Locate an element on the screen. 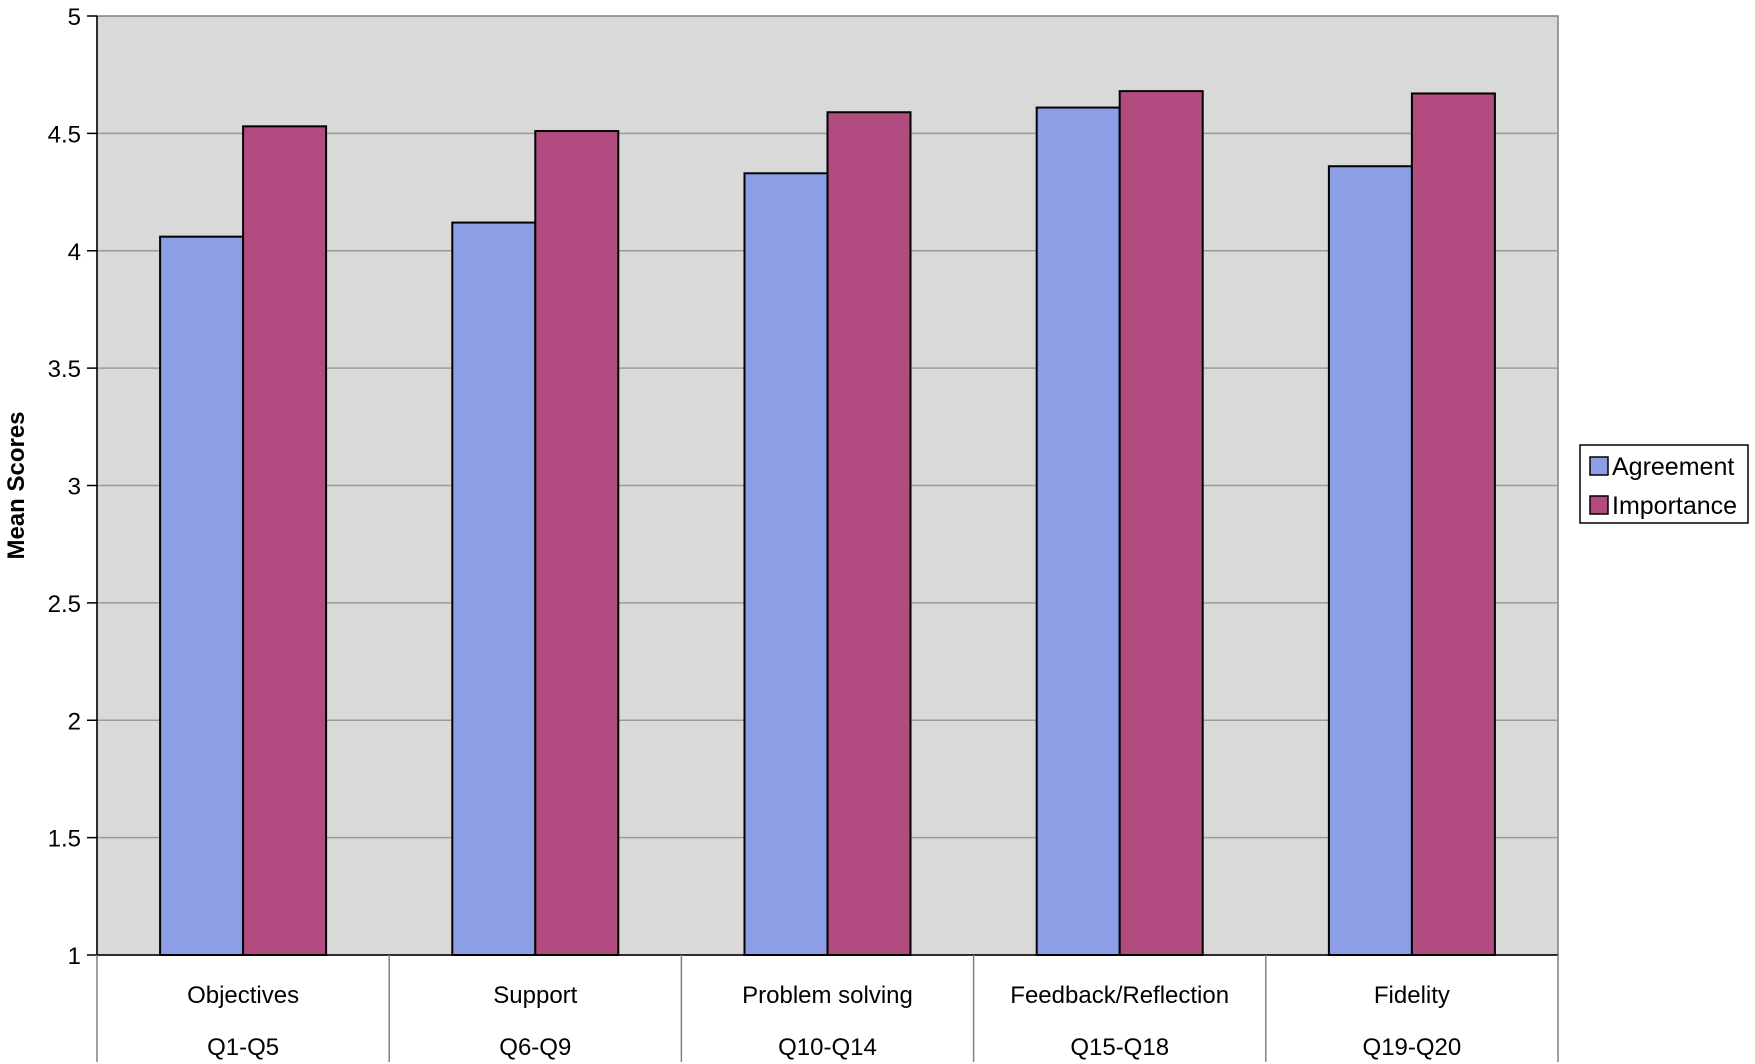 The height and width of the screenshot is (1064, 1755). y-tick-label: 1.5 is located at coordinates (64, 839).